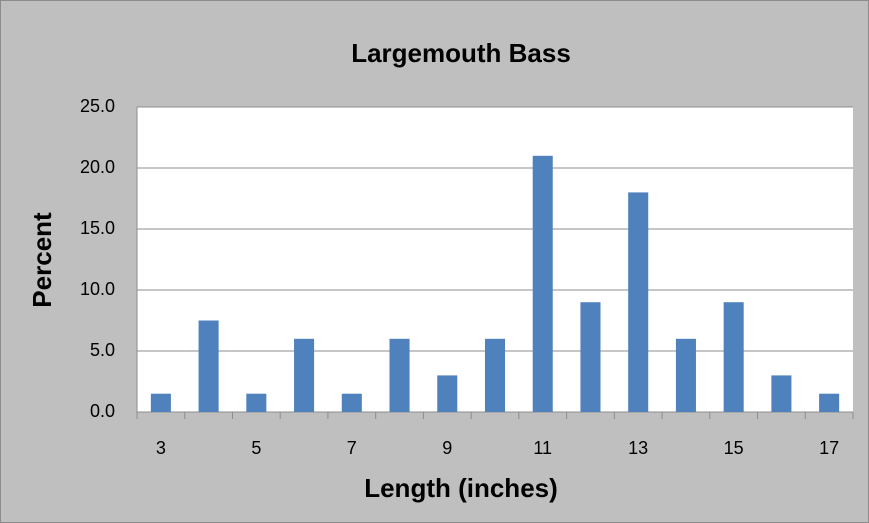 The width and height of the screenshot is (869, 523). I want to click on x-tick-label: 5, so click(256, 448).